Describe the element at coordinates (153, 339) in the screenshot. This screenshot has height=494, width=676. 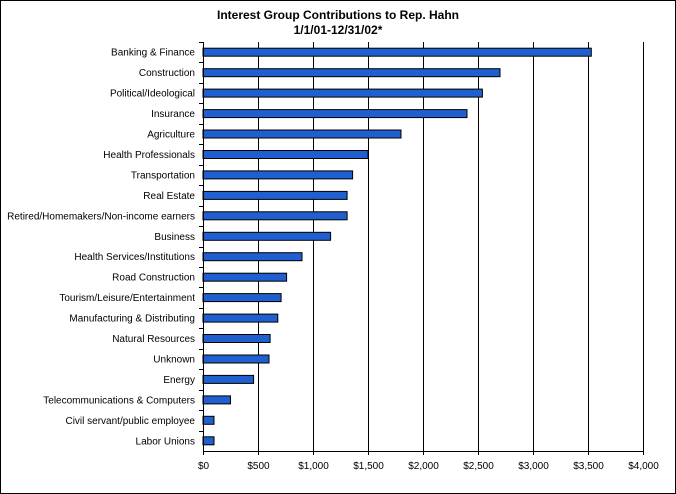
I see `category-label: Natural Resources` at that location.